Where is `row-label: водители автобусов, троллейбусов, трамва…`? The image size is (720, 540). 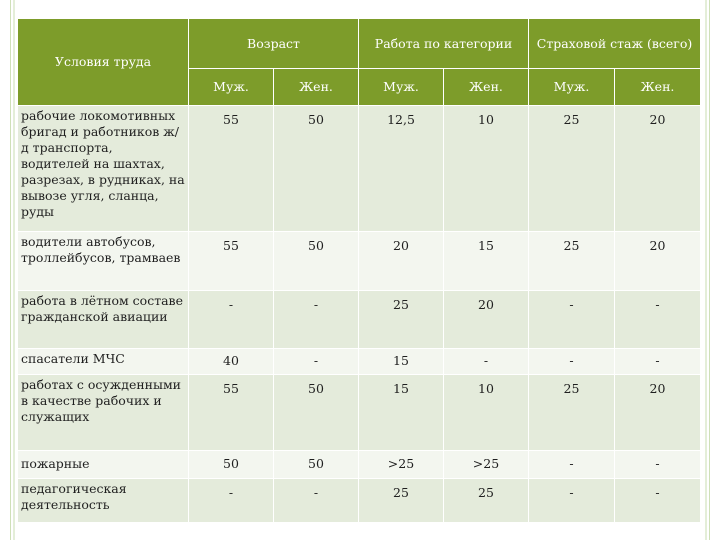 row-label: водители автобусов, троллейбусов, трамва… is located at coordinates (103, 261).